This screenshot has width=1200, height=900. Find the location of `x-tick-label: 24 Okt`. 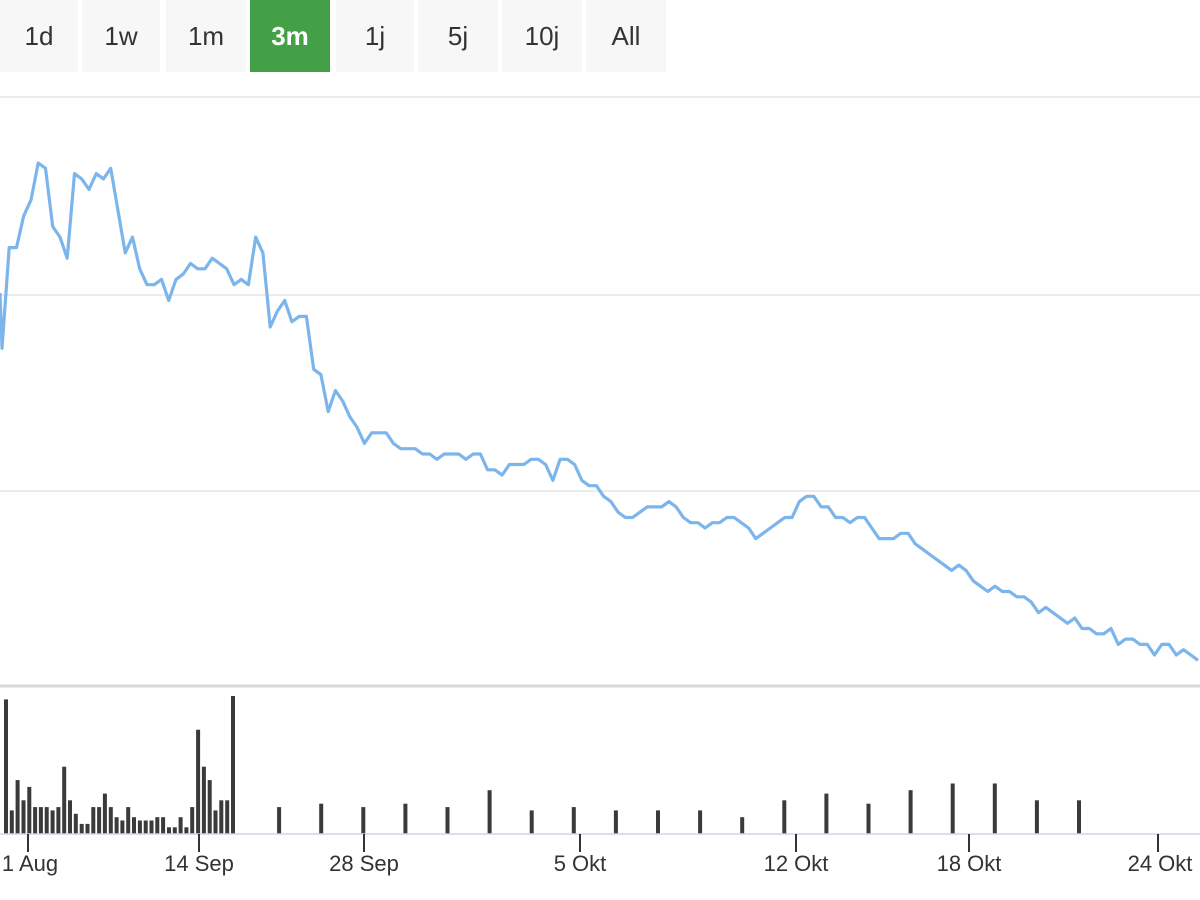

x-tick-label: 24 Okt is located at coordinates (1160, 863).